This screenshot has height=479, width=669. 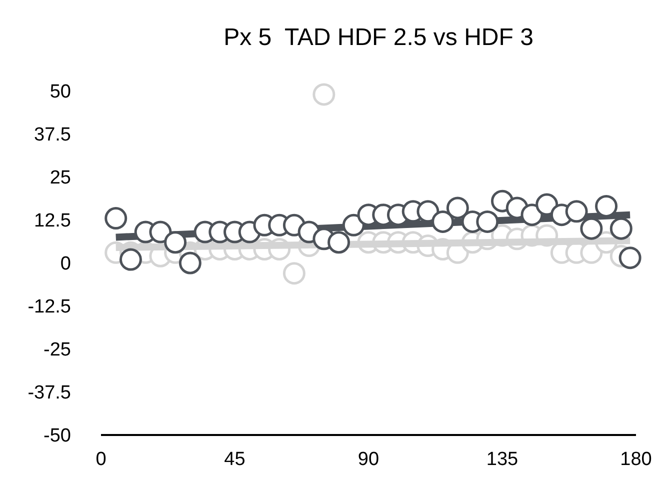 What do you see at coordinates (57, 436) in the screenshot?
I see `y-tick-label: -50` at bounding box center [57, 436].